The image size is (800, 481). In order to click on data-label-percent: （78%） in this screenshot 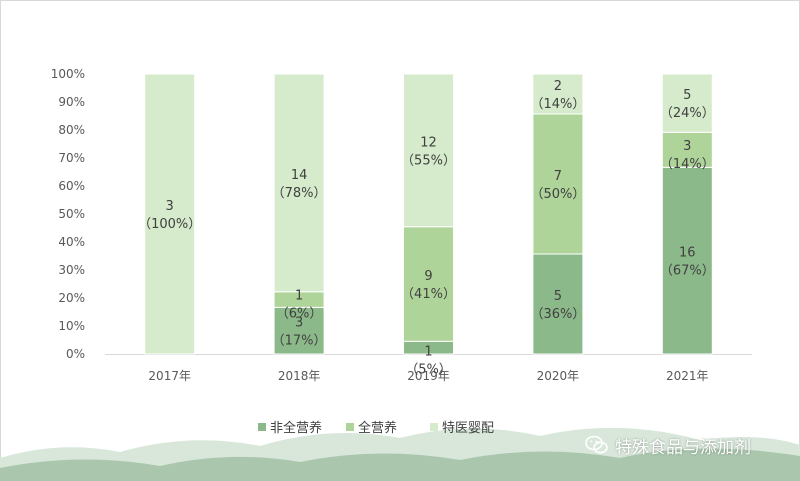, I will do `click(299, 193)`.